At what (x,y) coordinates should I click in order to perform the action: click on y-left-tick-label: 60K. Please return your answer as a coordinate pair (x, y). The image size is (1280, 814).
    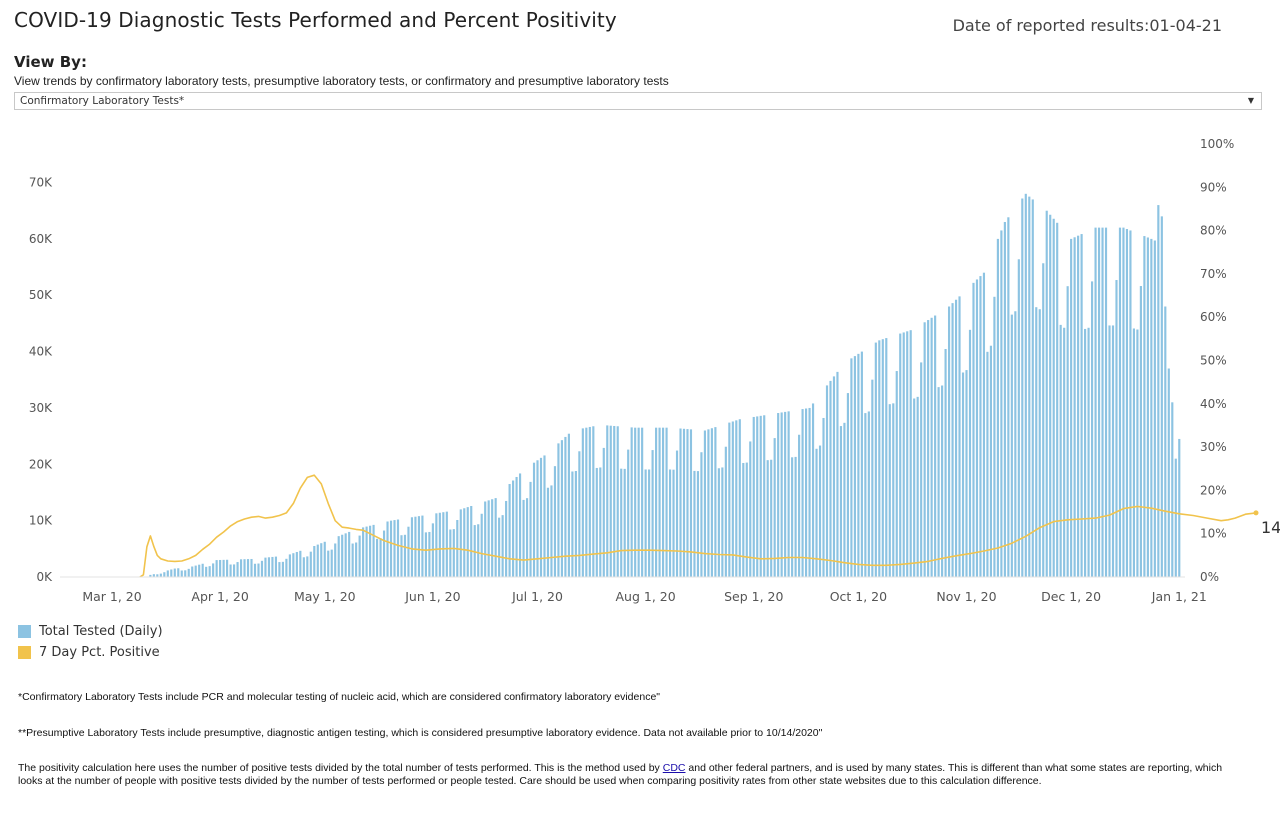
    Looking at the image, I should click on (41, 239).